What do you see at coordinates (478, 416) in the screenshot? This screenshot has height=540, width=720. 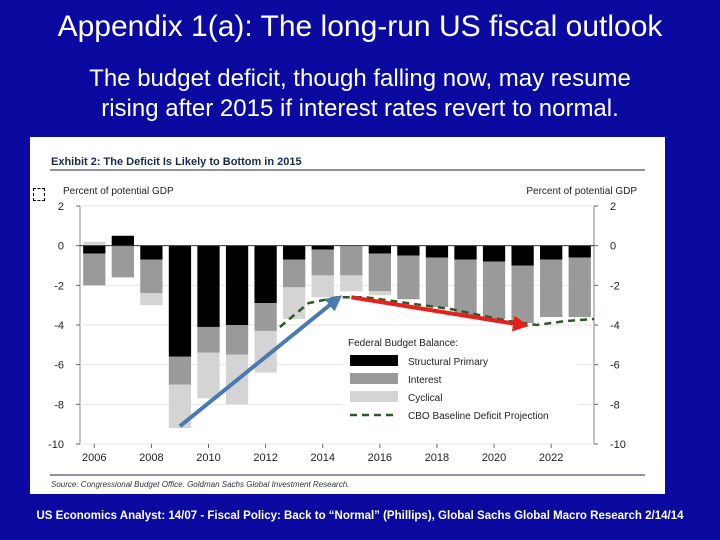 I see `legend-item-label: CBO Baseline Deficit Projection` at bounding box center [478, 416].